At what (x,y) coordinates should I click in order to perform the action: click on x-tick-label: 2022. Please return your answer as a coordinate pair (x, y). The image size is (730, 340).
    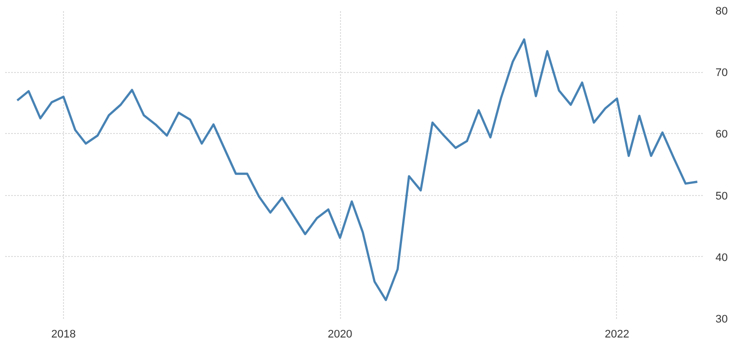
    Looking at the image, I should click on (617, 334).